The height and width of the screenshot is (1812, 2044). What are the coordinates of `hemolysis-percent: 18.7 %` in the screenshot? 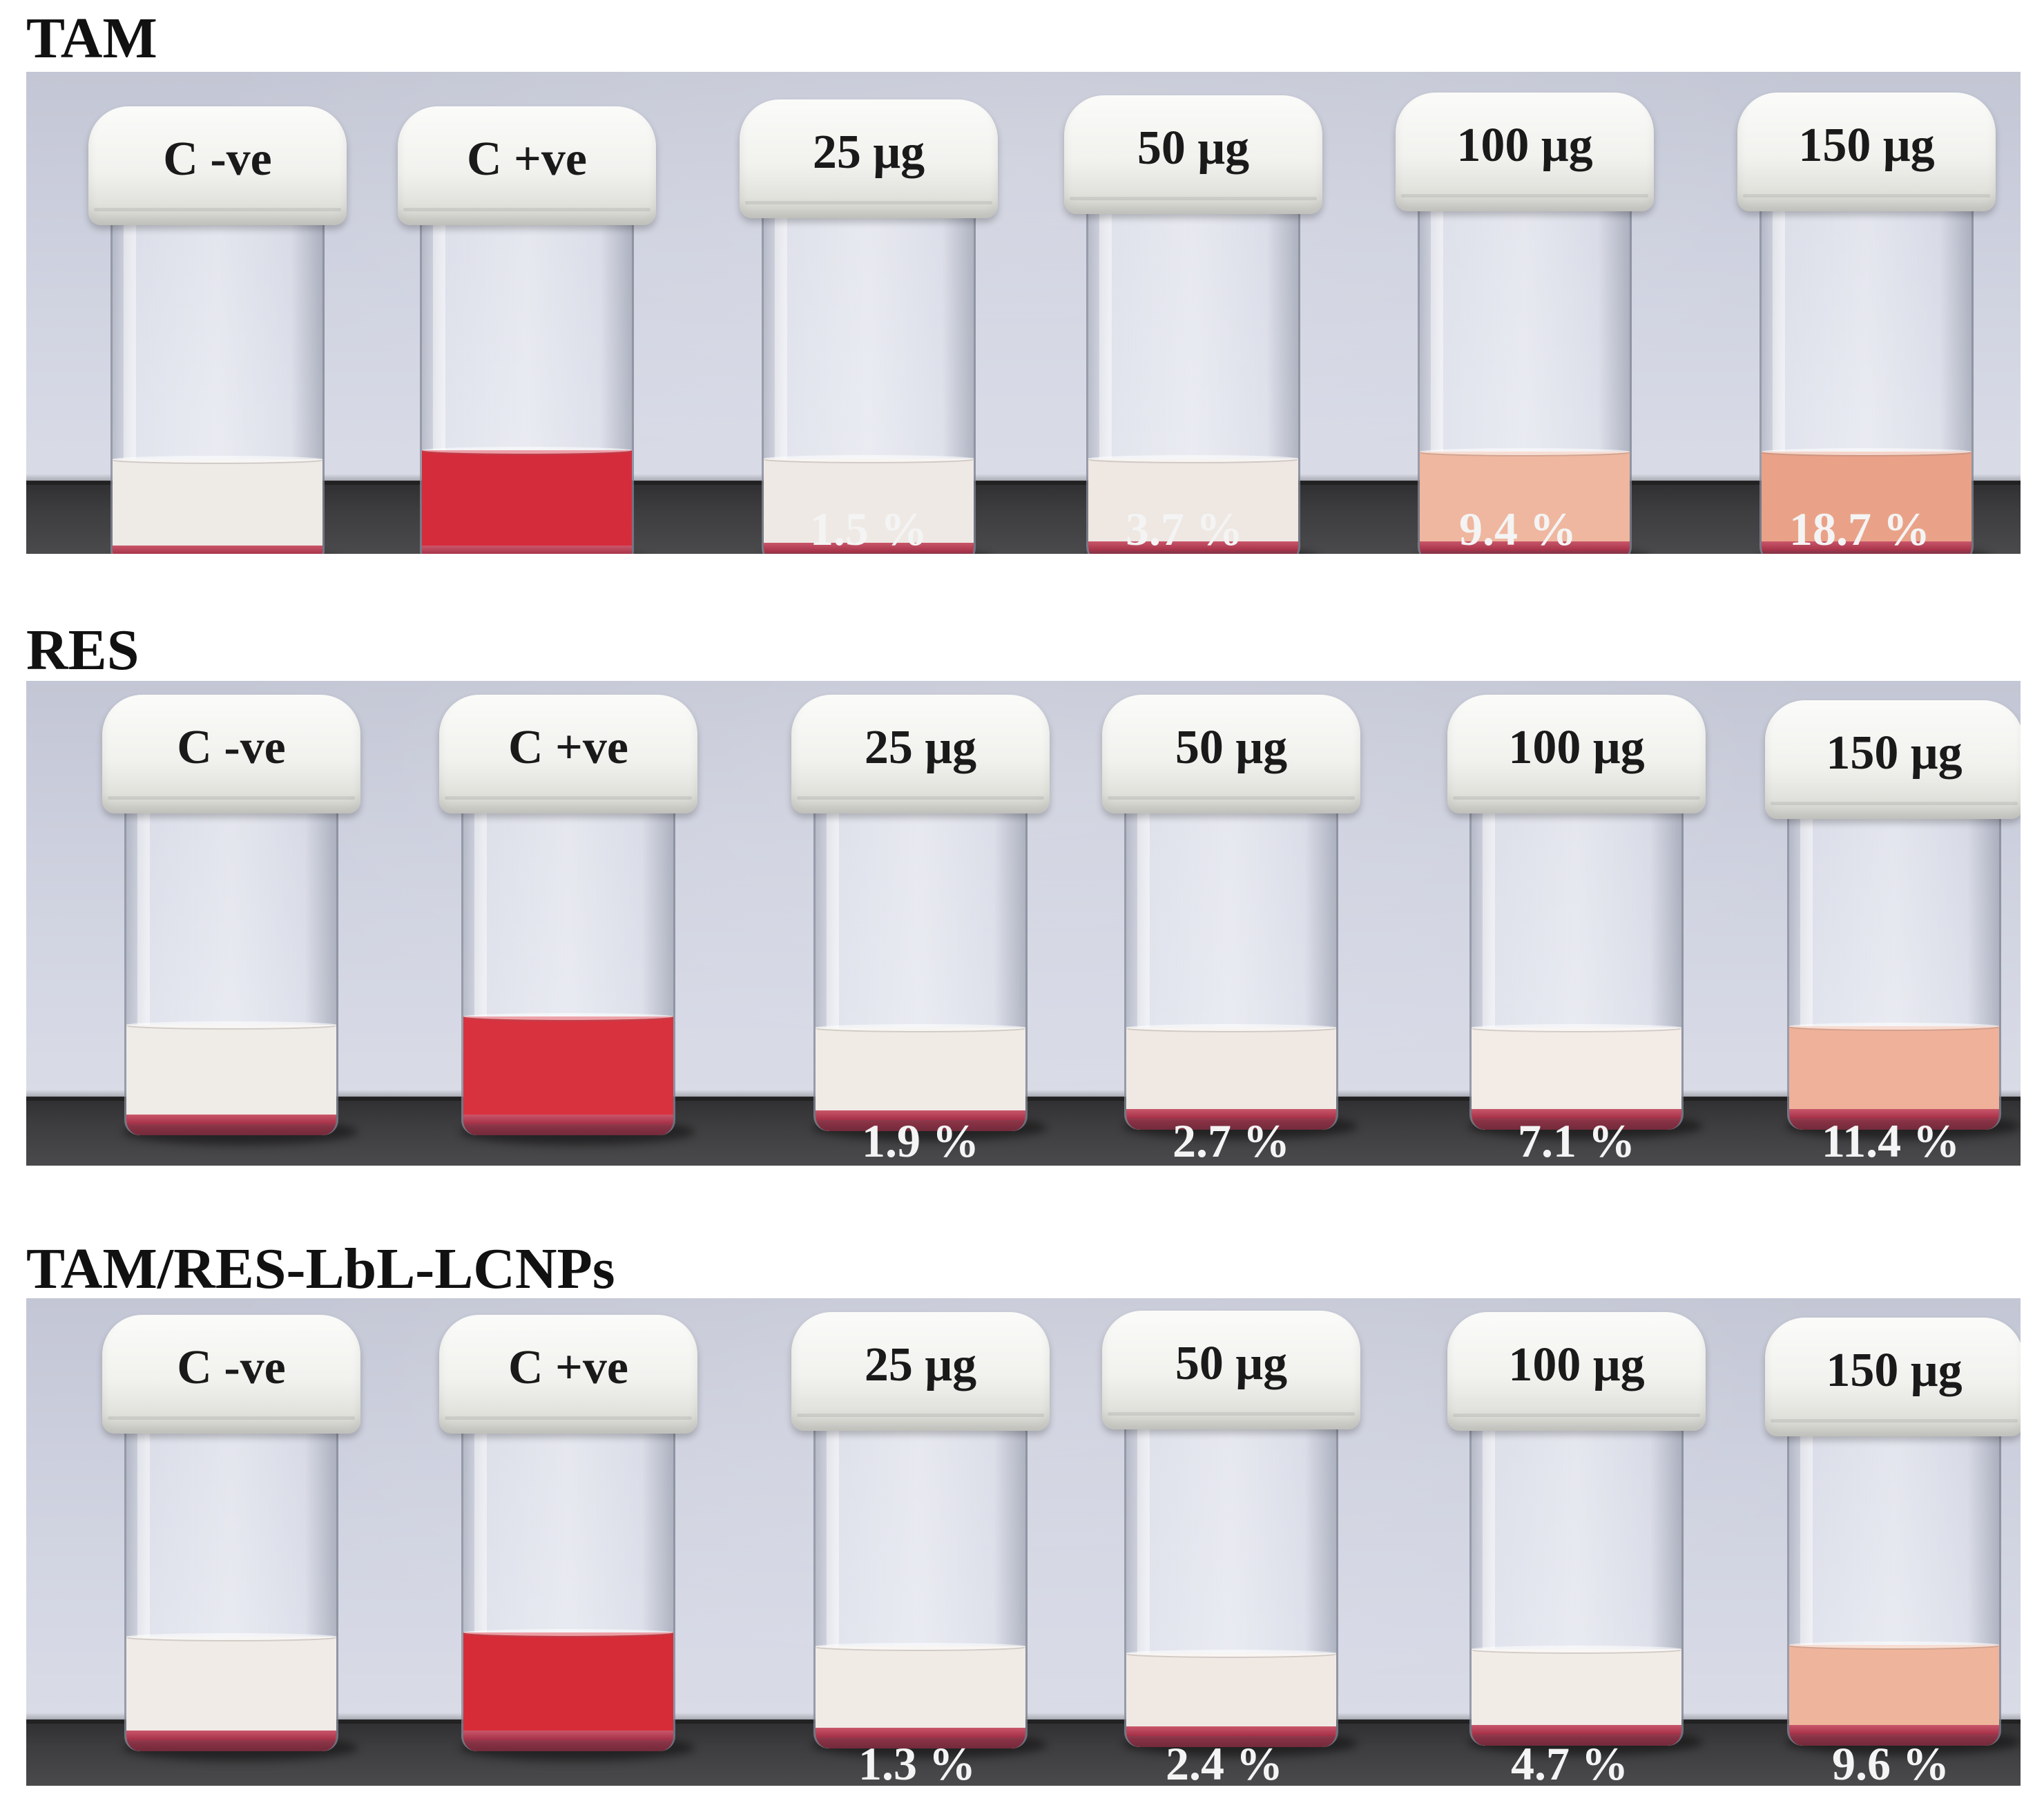 It's located at (1859, 528).